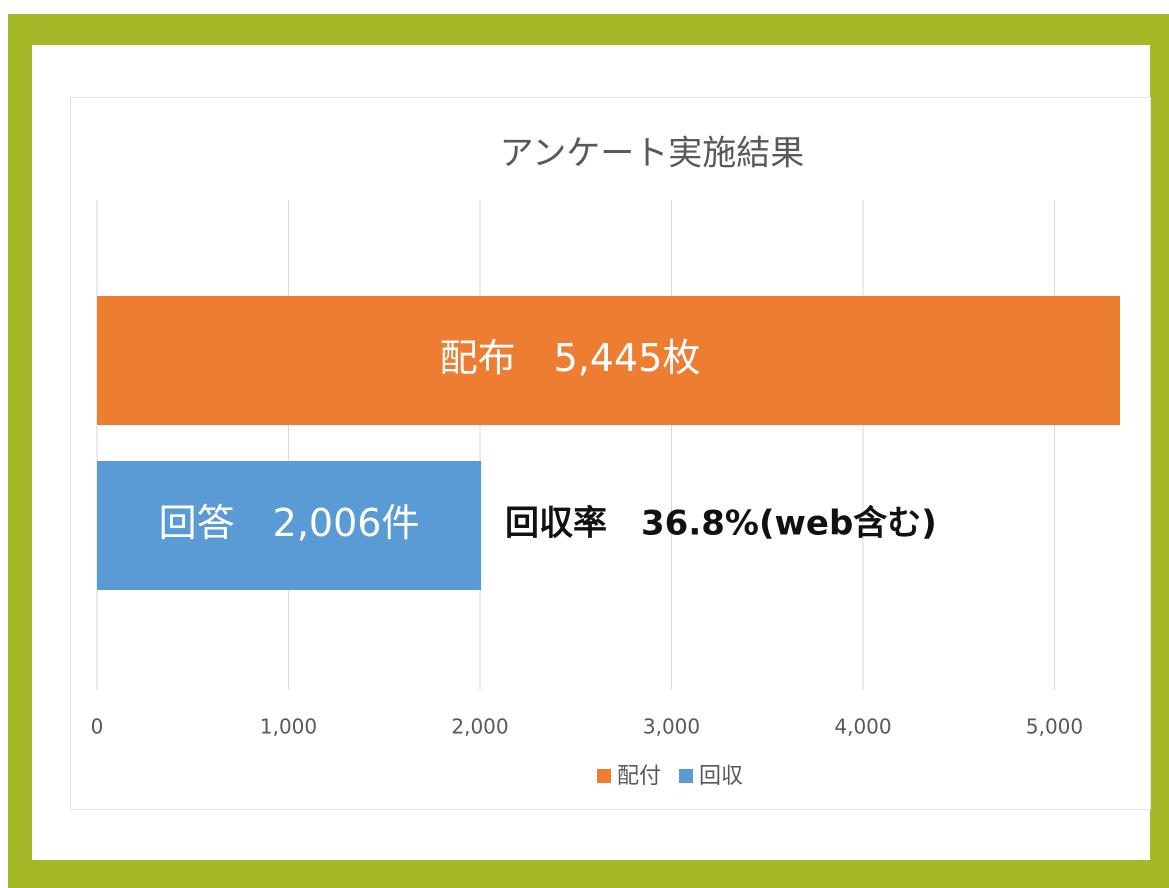  Describe the element at coordinates (671, 727) in the screenshot. I see `x-tick-label: 3,000` at that location.